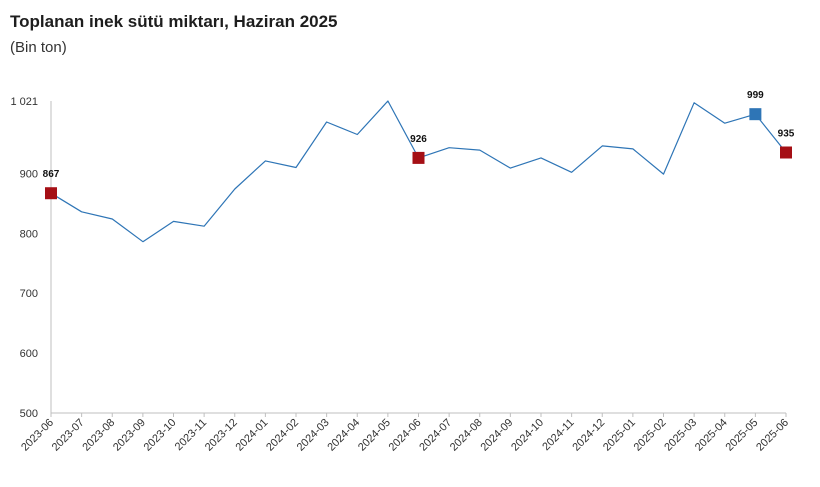  Describe the element at coordinates (129, 435) in the screenshot. I see `x-tick-label: 2023-09` at that location.